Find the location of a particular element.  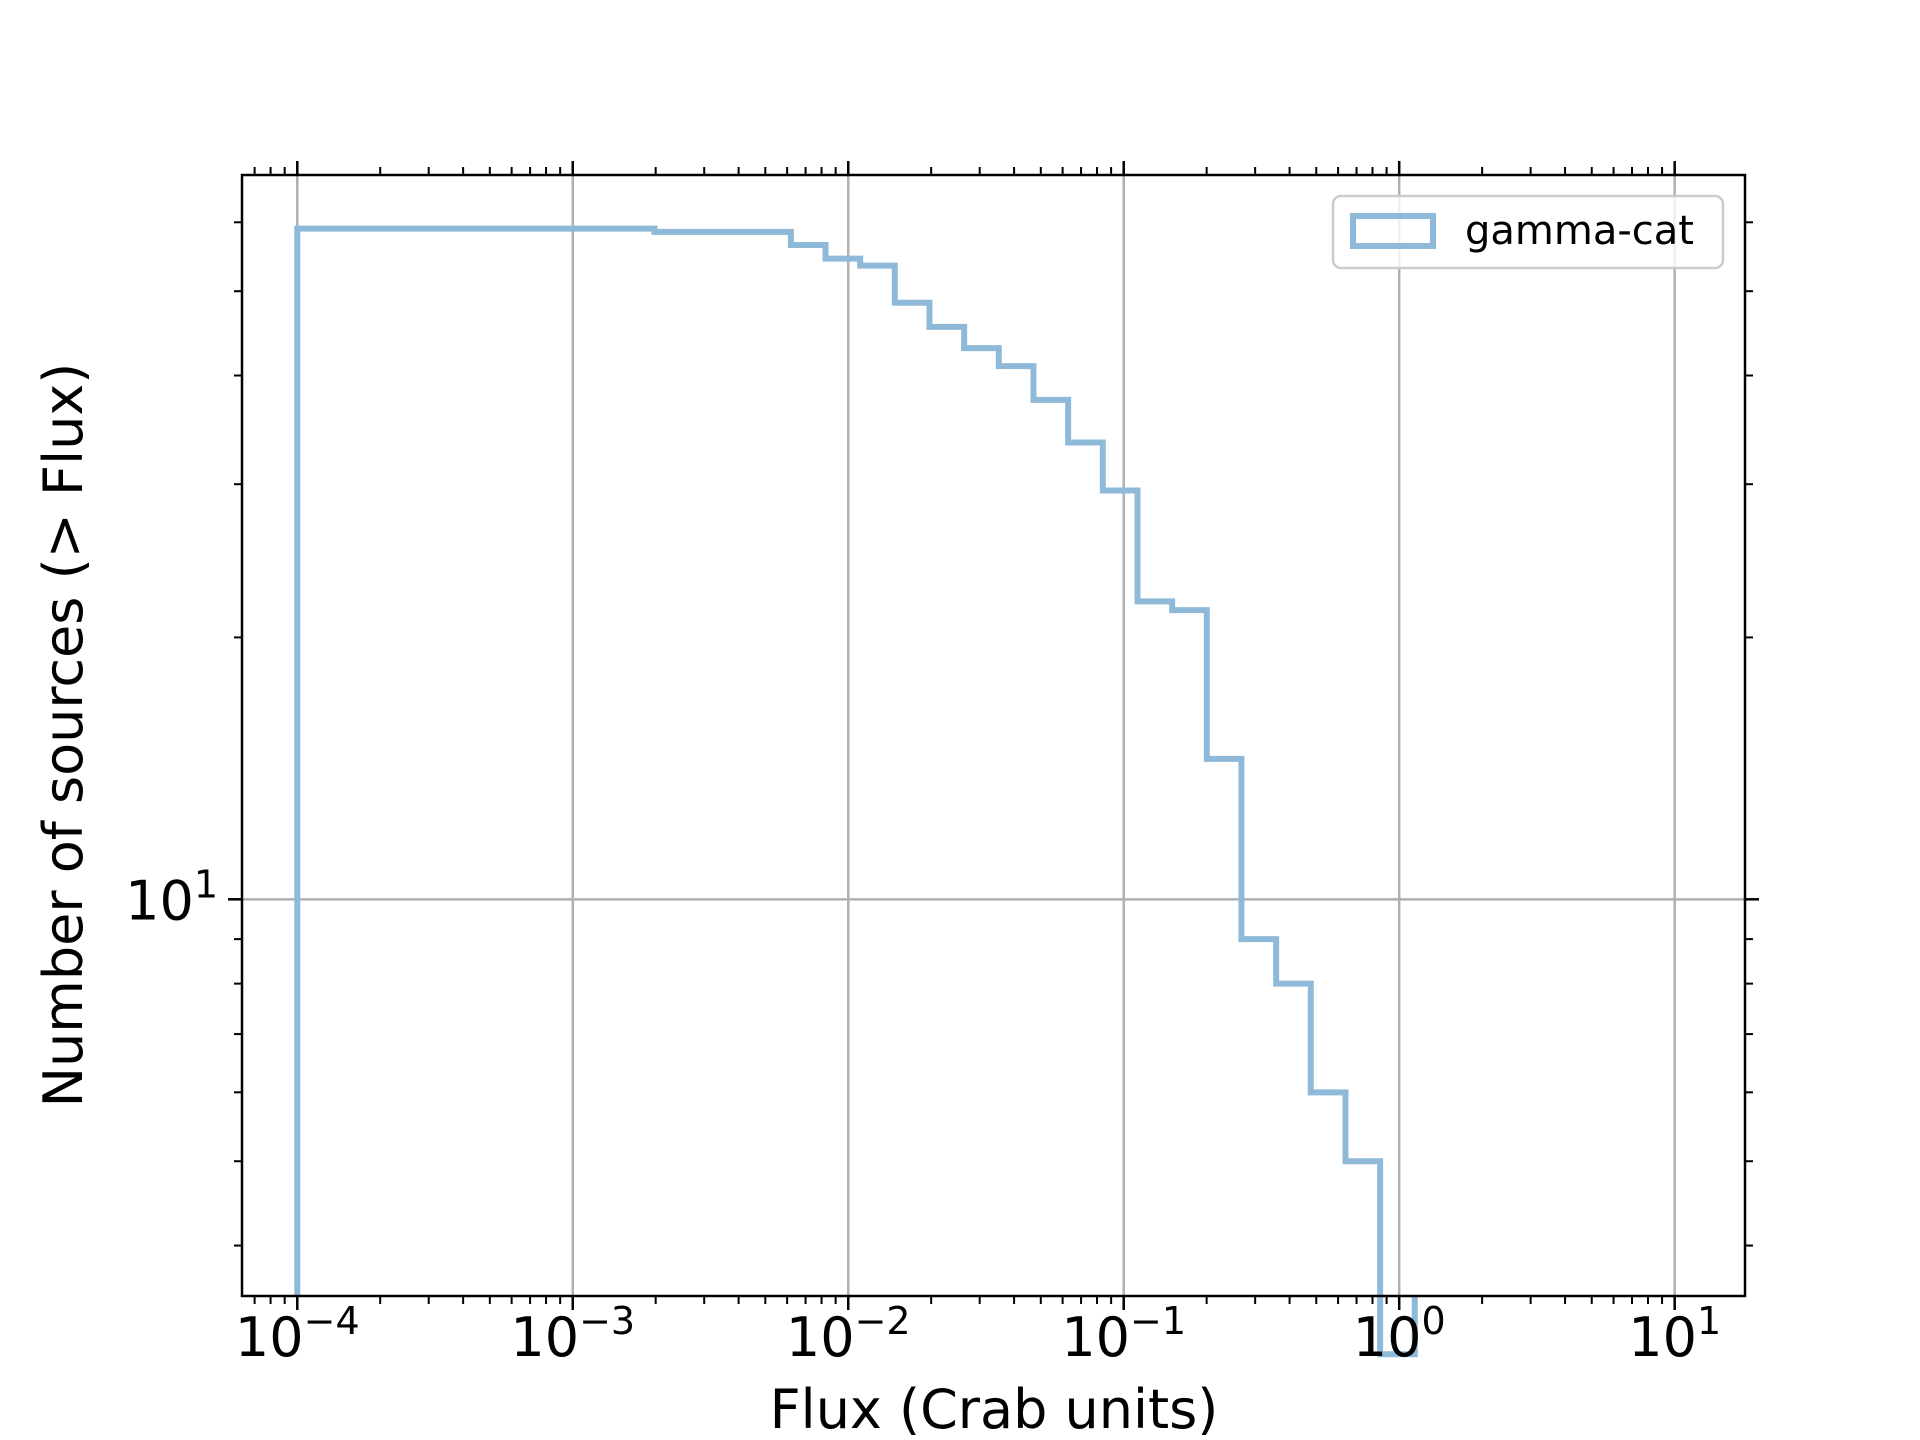

x-tick-label-5: 10¹ is located at coordinates (1674, 1334).